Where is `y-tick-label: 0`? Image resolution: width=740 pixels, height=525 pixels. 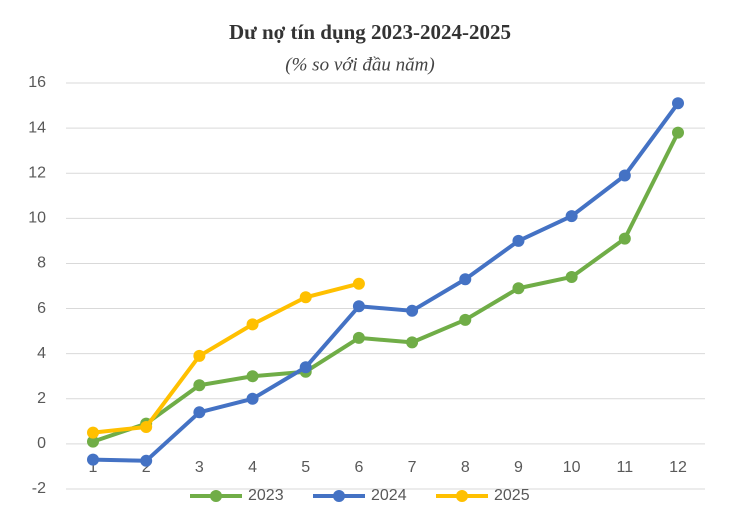
y-tick-label: 0 is located at coordinates (41, 443).